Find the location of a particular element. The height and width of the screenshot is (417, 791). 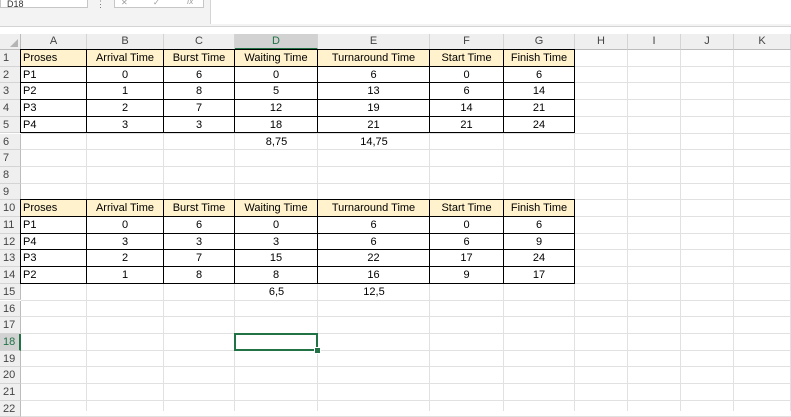

select-all-button is located at coordinates (10, 42).